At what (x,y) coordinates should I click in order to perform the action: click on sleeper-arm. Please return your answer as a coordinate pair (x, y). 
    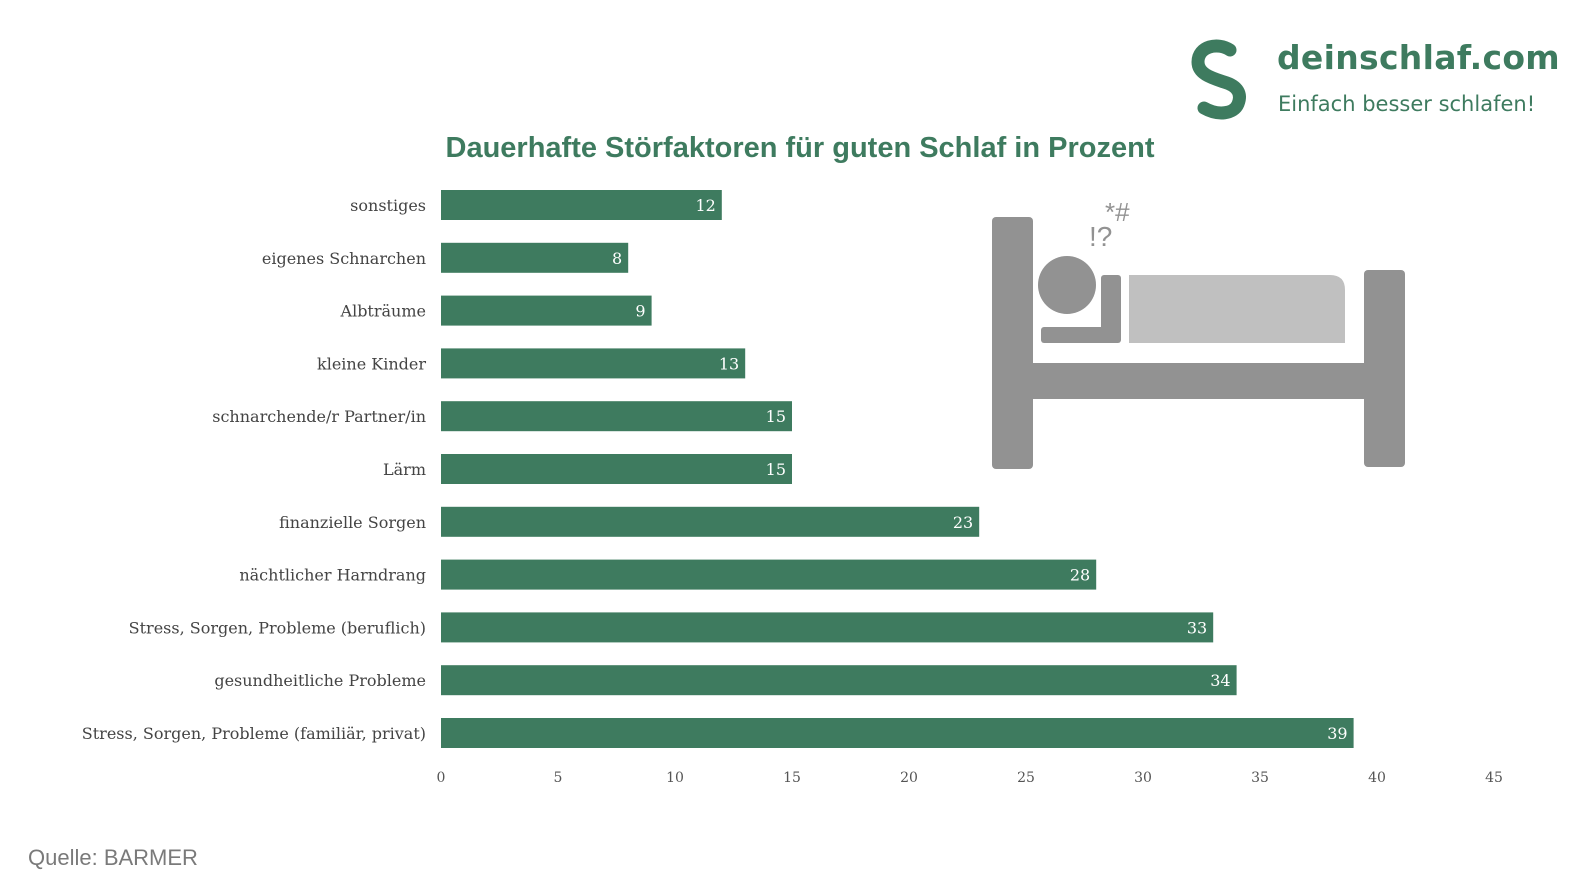
    Looking at the image, I should click on (1074, 335).